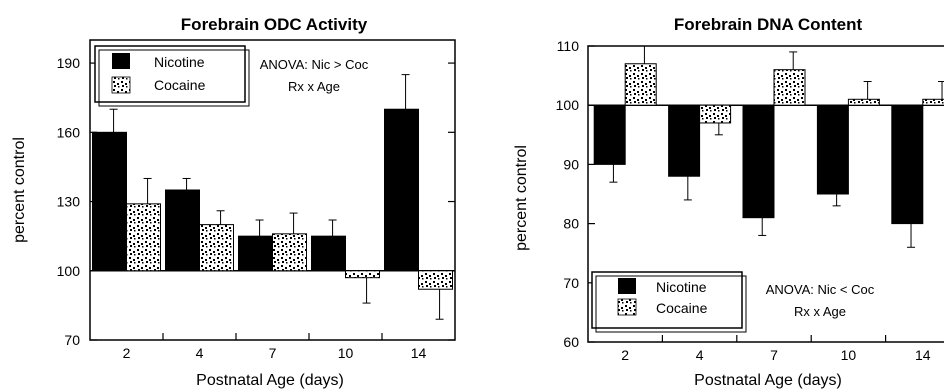 Image resolution: width=944 pixels, height=389 pixels. Describe the element at coordinates (274, 24) in the screenshot. I see `chart-title: Forebrain ODC Activity` at that location.